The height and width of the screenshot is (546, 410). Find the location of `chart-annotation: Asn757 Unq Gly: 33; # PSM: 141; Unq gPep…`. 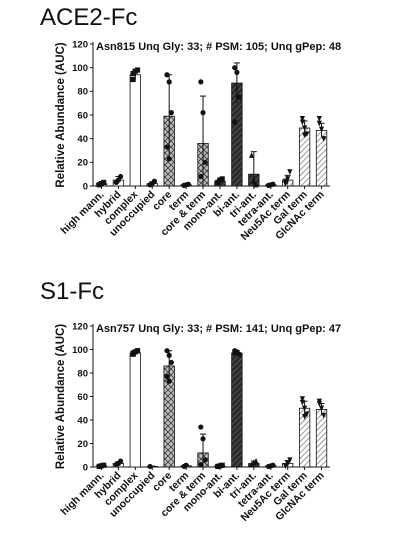

chart-annotation: Asn757 Unq Gly: 33; # PSM: 141; Unq gPep… is located at coordinates (218, 329).